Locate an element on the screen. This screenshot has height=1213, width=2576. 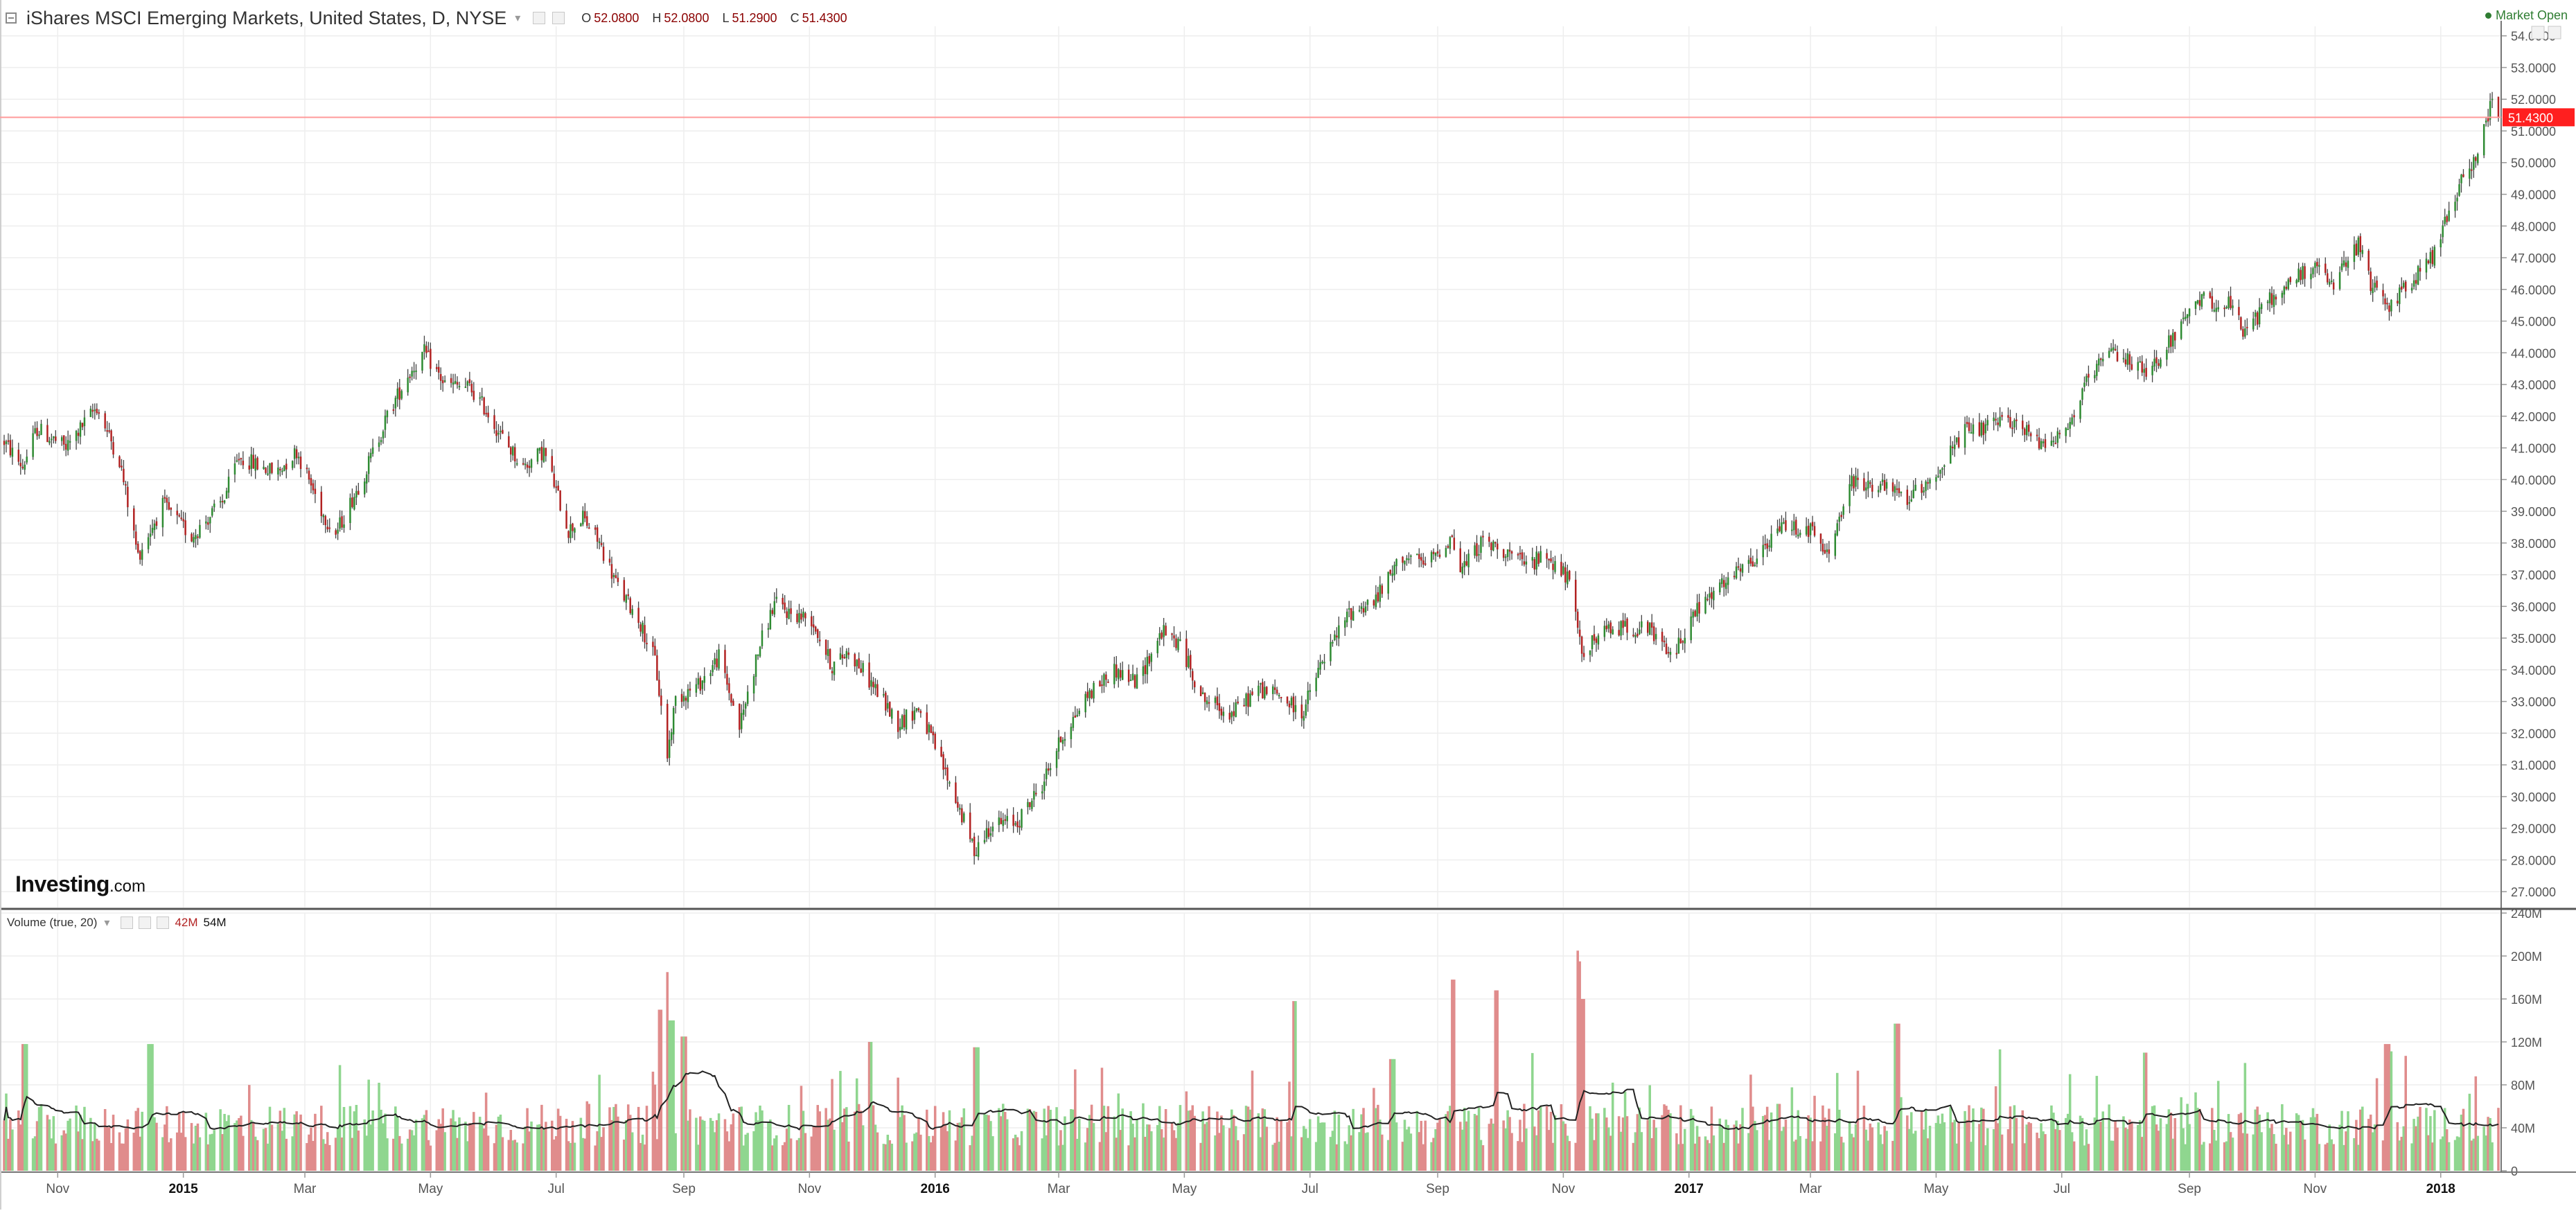
volume-settings-icon is located at coordinates (127, 923).